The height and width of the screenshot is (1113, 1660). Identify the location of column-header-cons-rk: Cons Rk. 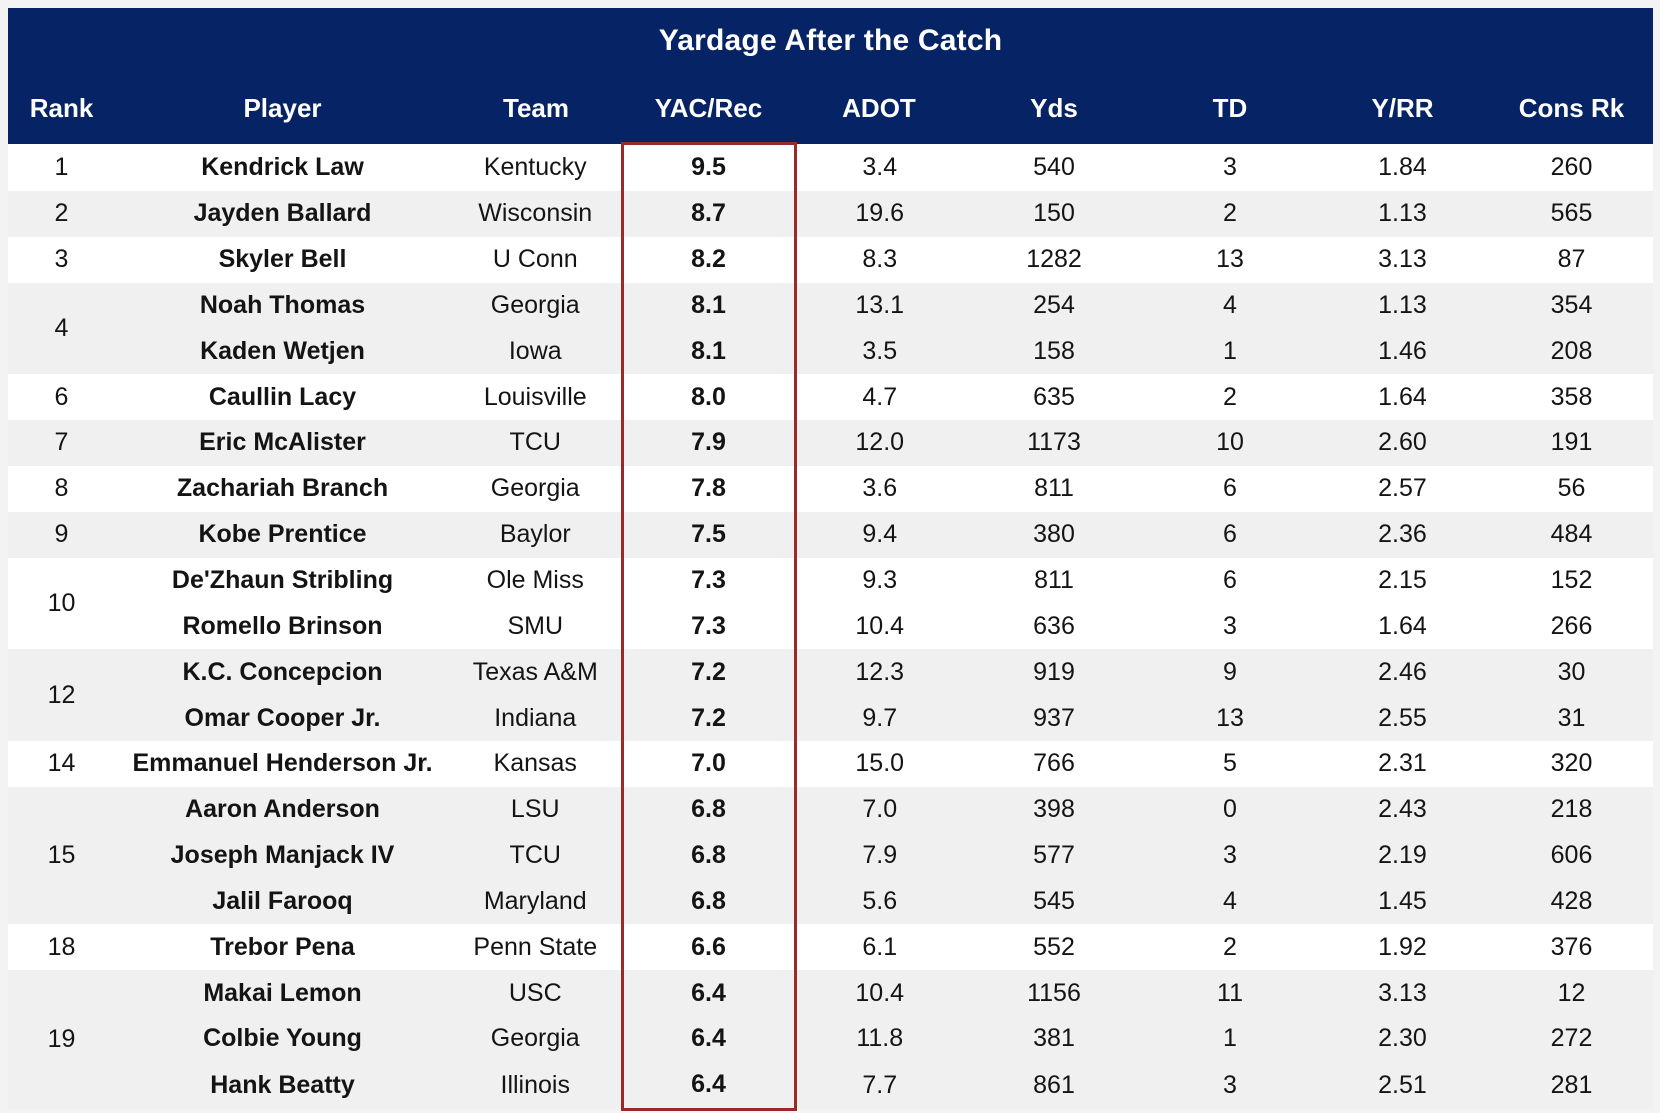
(1571, 109).